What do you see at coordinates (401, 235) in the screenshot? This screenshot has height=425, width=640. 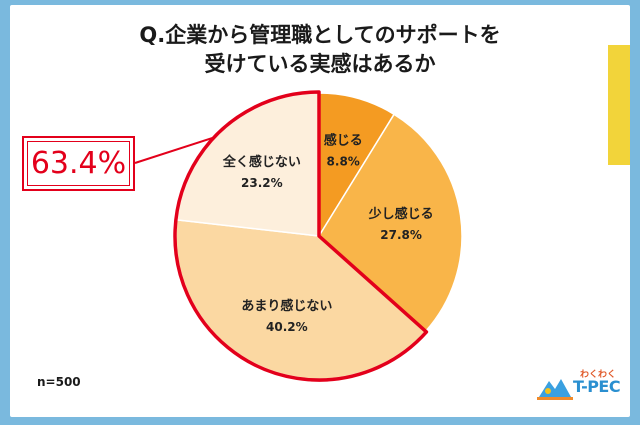 I see `slice-value-label: 27.8%` at bounding box center [401, 235].